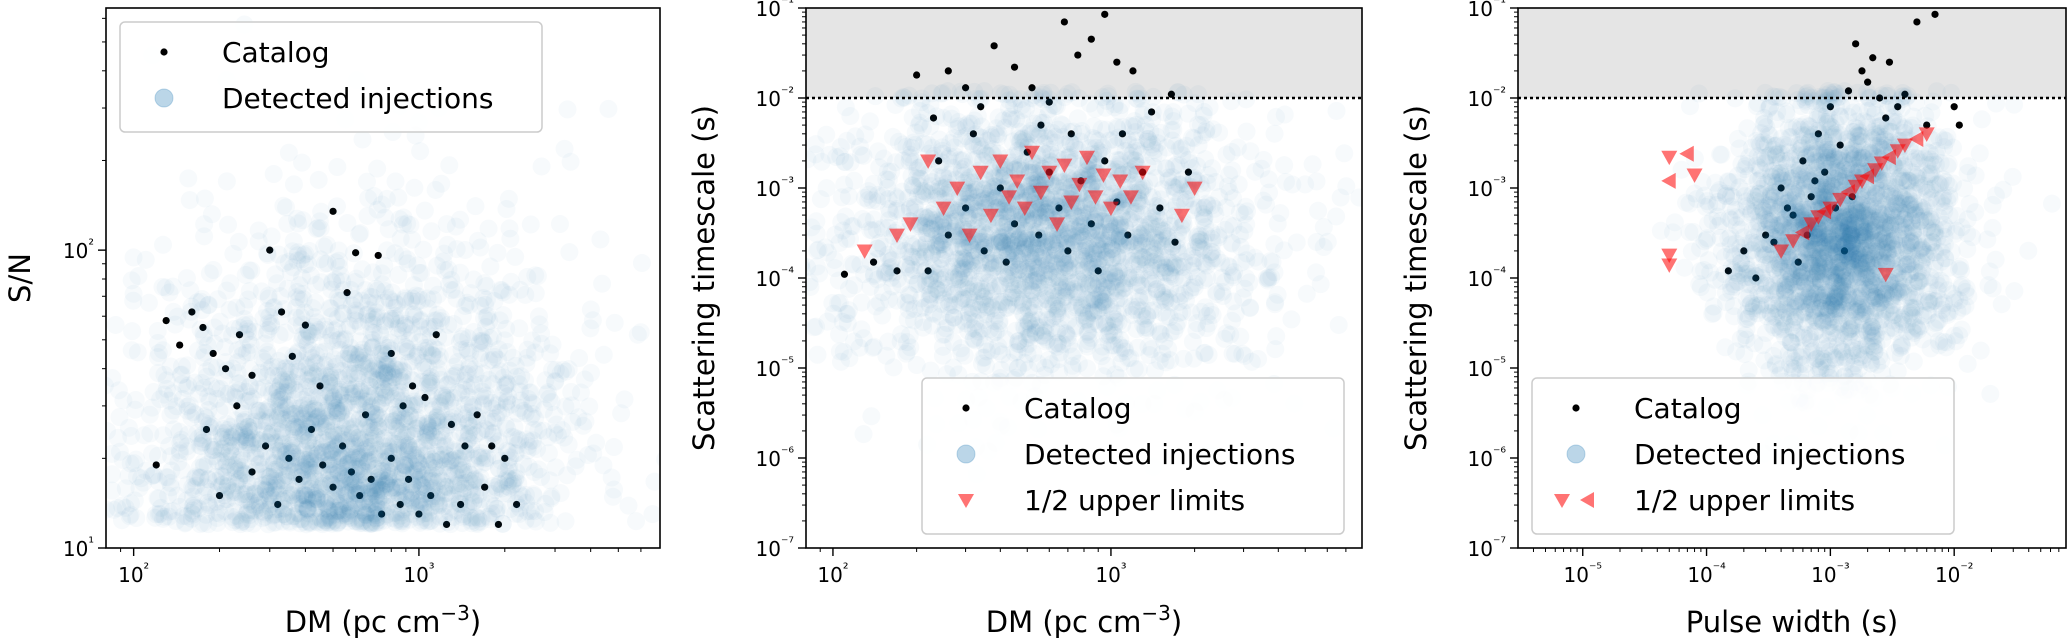 This screenshot has width=2070, height=644. Describe the element at coordinates (91, 543) in the screenshot. I see `y-tick-label-exp: ¹` at that location.